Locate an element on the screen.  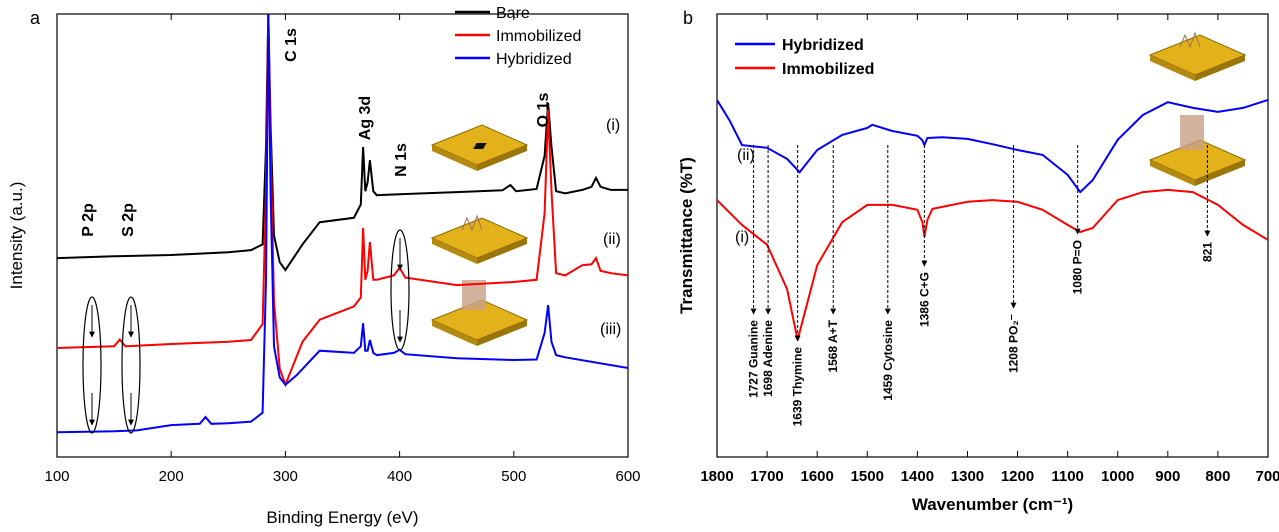
peak-label: 821 is located at coordinates (1207, 252).